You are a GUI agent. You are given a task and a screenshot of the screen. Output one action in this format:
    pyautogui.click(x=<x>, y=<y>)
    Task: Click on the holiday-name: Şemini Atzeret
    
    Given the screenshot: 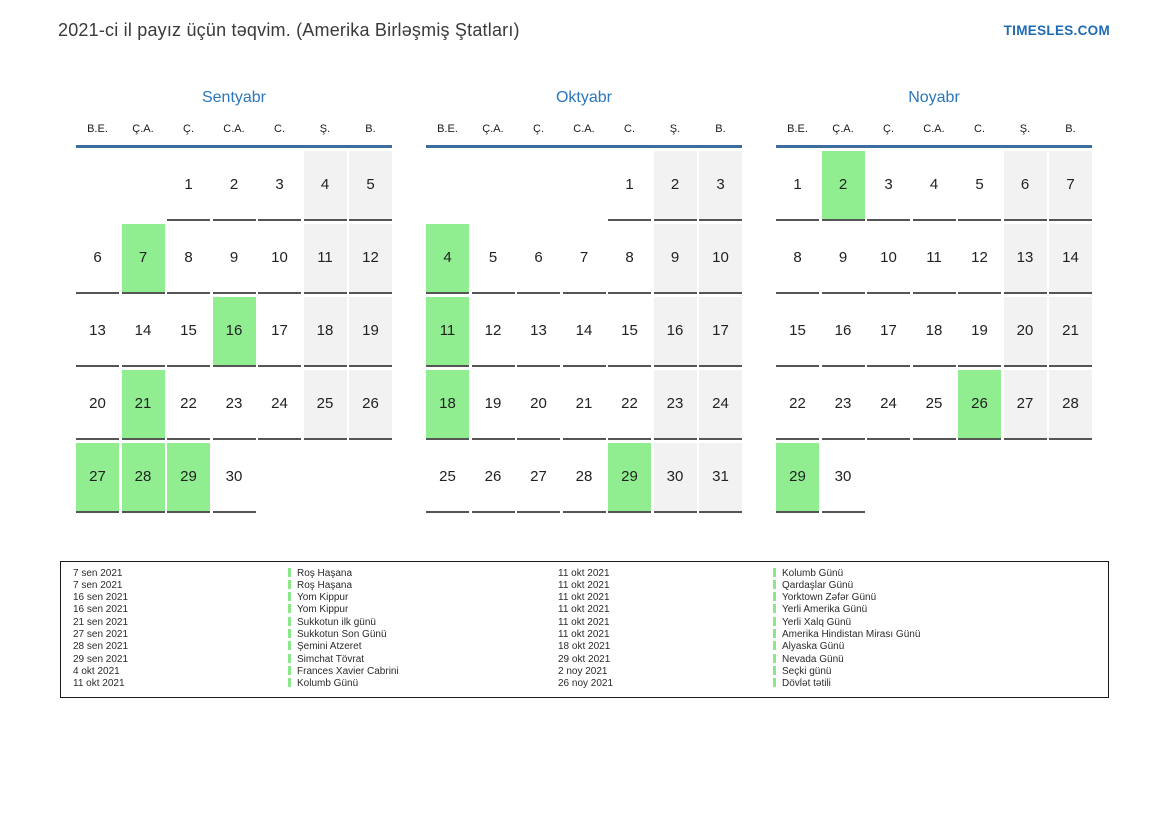 What is the action you would take?
    pyautogui.click(x=423, y=647)
    